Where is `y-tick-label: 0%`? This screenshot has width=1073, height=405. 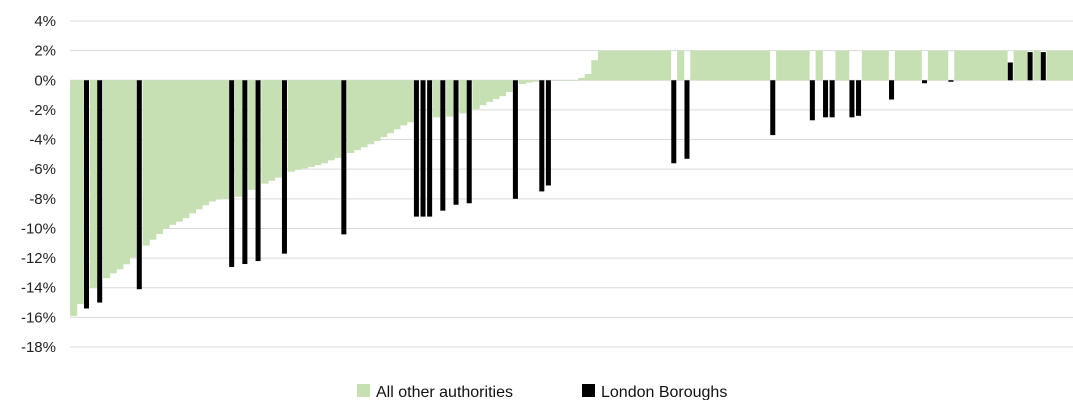 y-tick-label: 0% is located at coordinates (45, 80).